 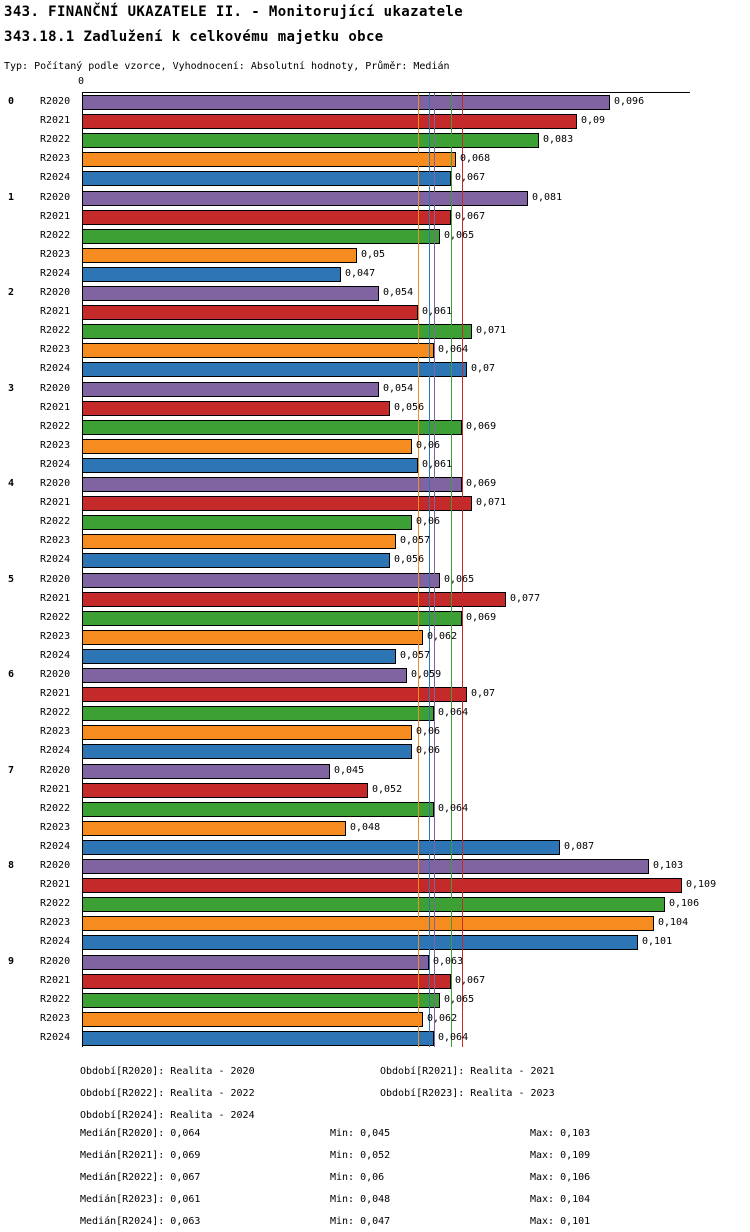 I want to click on period-legend-right: Období[R2021]: Realita - 2021, so click(x=467, y=1071).